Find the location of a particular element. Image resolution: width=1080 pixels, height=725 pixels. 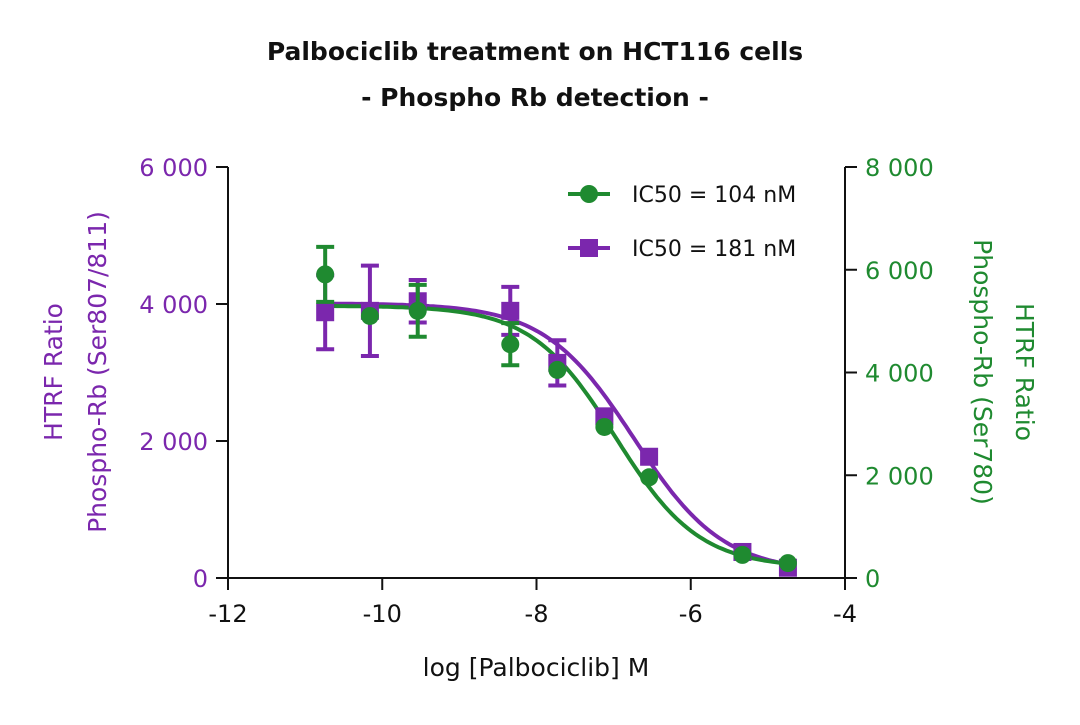

legend-circle-icon is located at coordinates (589, 194).